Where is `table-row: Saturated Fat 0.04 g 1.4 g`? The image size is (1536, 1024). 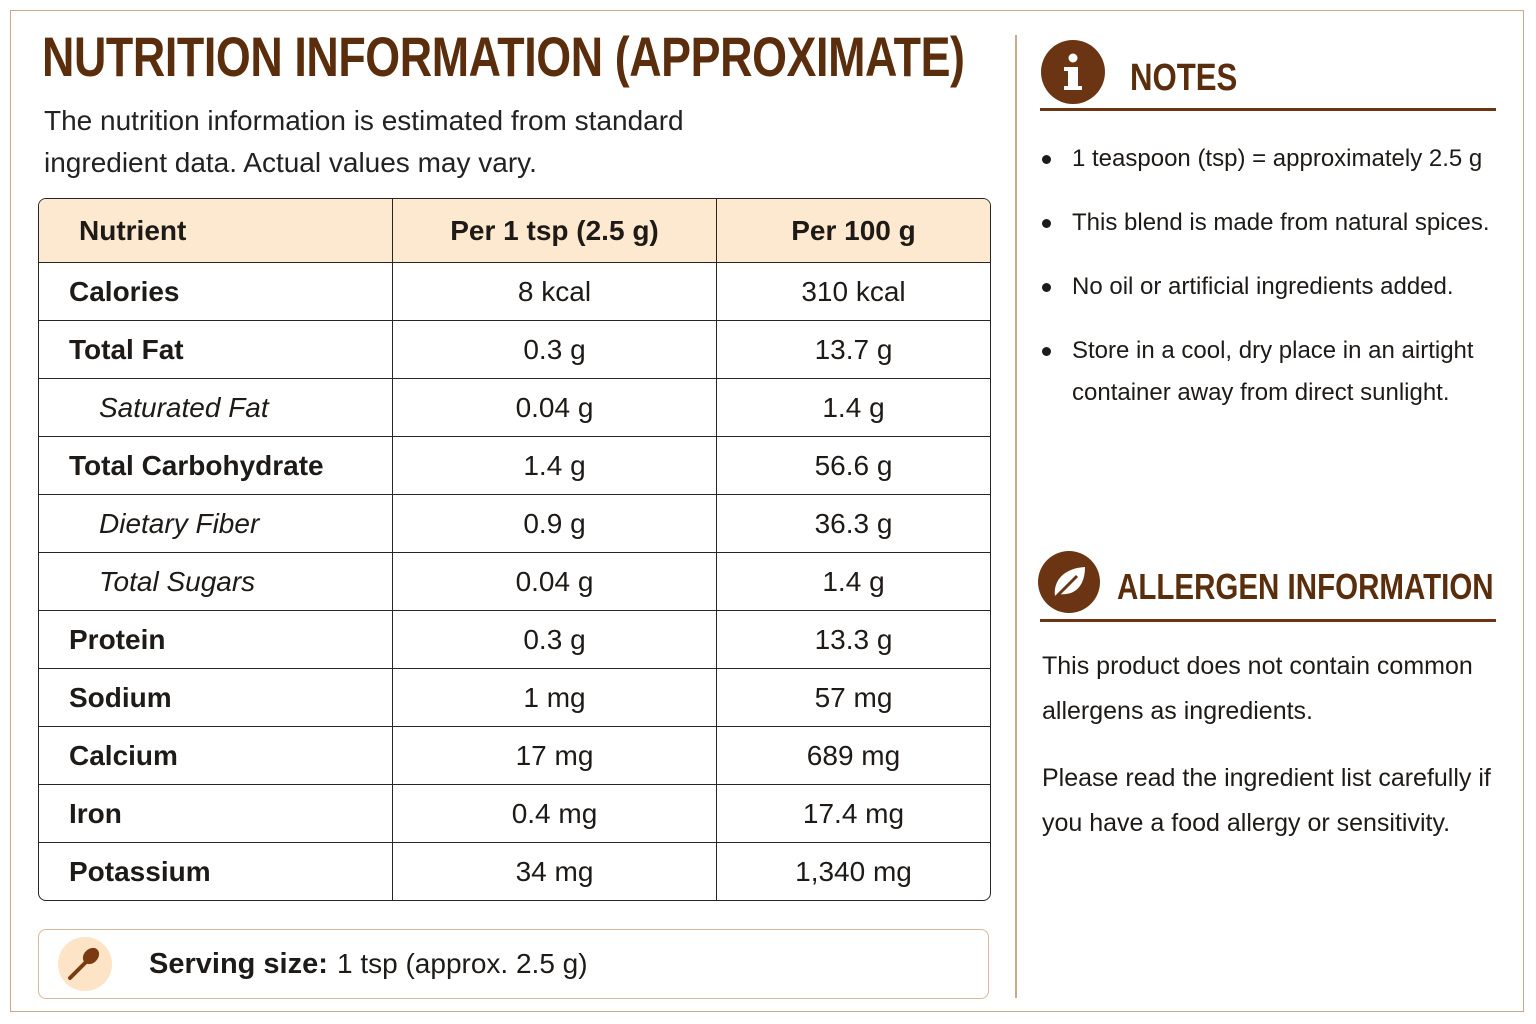
table-row: Saturated Fat 0.04 g 1.4 g is located at coordinates (514, 408).